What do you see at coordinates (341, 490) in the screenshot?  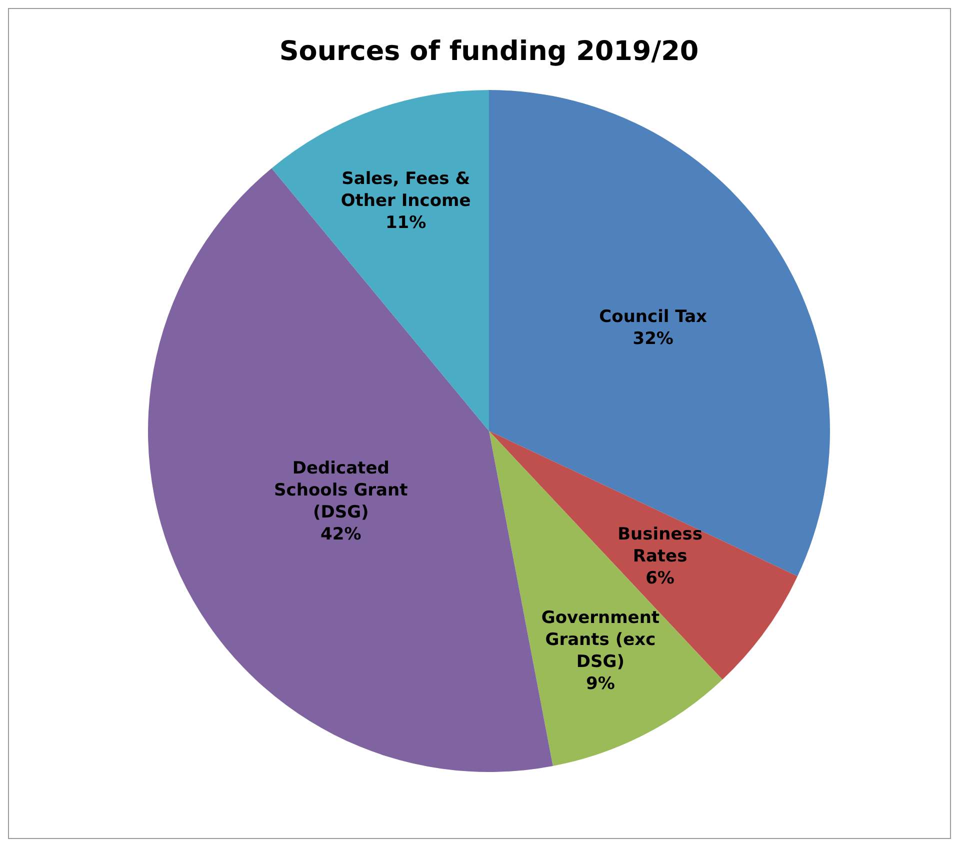 I see `slice-label: Dedicated Schools Grant (DSG)` at bounding box center [341, 490].